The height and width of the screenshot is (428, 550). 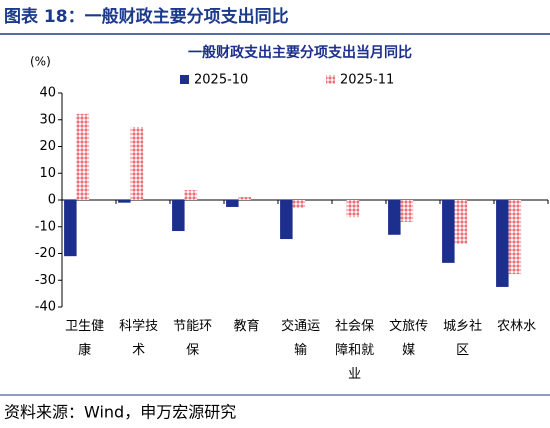 What do you see at coordinates (193, 338) in the screenshot?
I see `x-tick-label: 节能环保` at bounding box center [193, 338].